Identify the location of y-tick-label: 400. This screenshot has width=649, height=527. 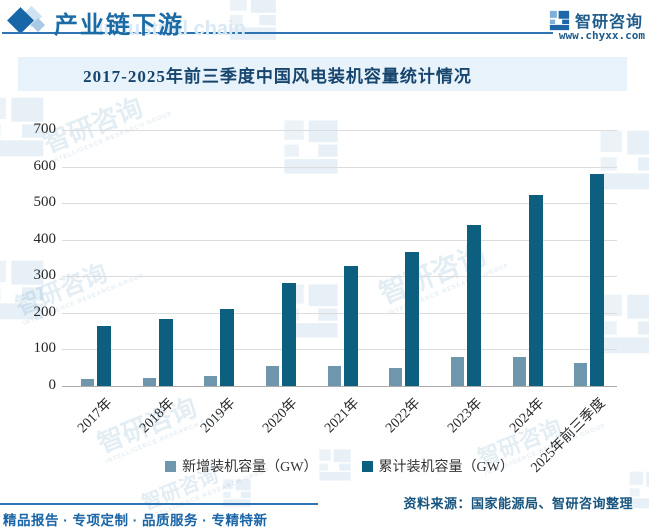
(45, 238).